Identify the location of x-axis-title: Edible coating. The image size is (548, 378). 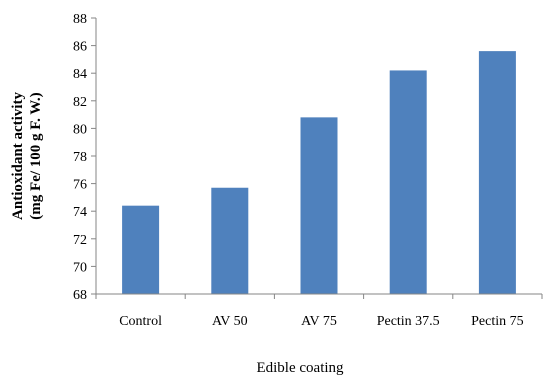
(300, 368).